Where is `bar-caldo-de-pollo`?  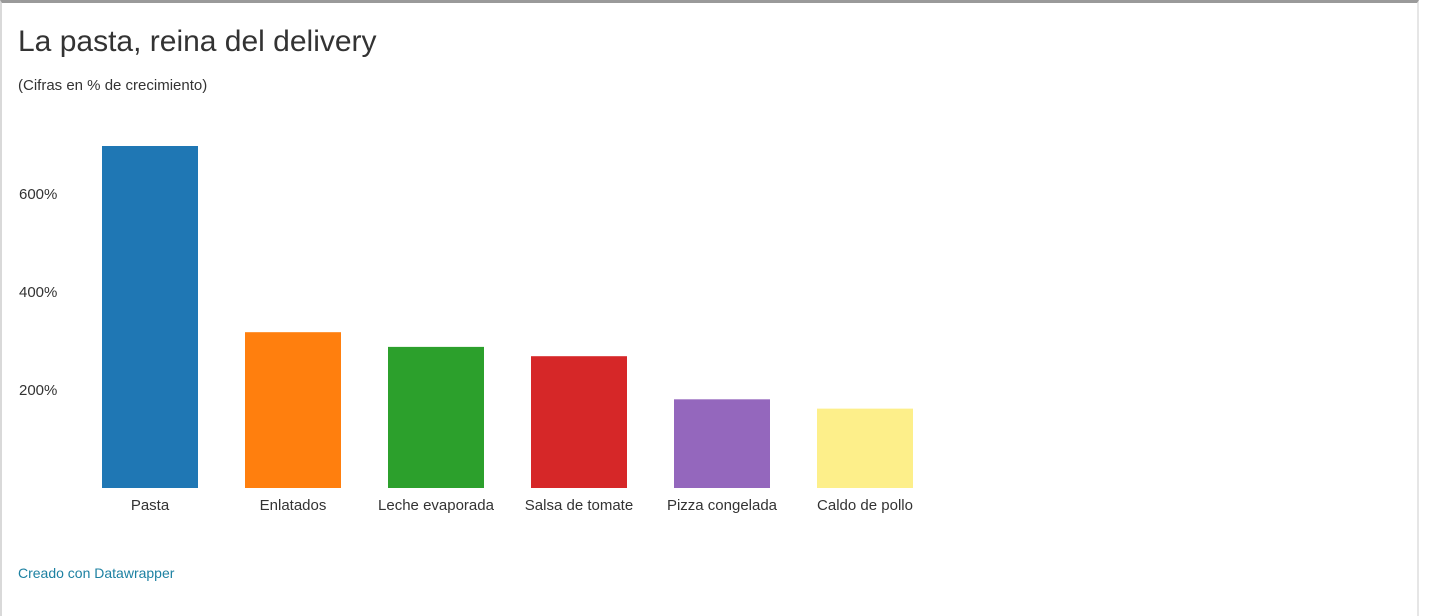 bar-caldo-de-pollo is located at coordinates (865, 448).